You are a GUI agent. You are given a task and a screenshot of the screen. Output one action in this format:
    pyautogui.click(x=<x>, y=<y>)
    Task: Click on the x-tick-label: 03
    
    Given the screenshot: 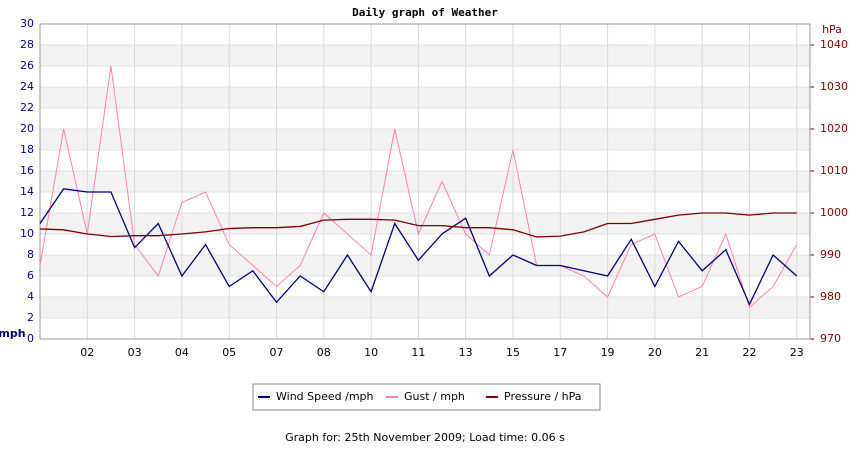 What is the action you would take?
    pyautogui.click(x=135, y=352)
    